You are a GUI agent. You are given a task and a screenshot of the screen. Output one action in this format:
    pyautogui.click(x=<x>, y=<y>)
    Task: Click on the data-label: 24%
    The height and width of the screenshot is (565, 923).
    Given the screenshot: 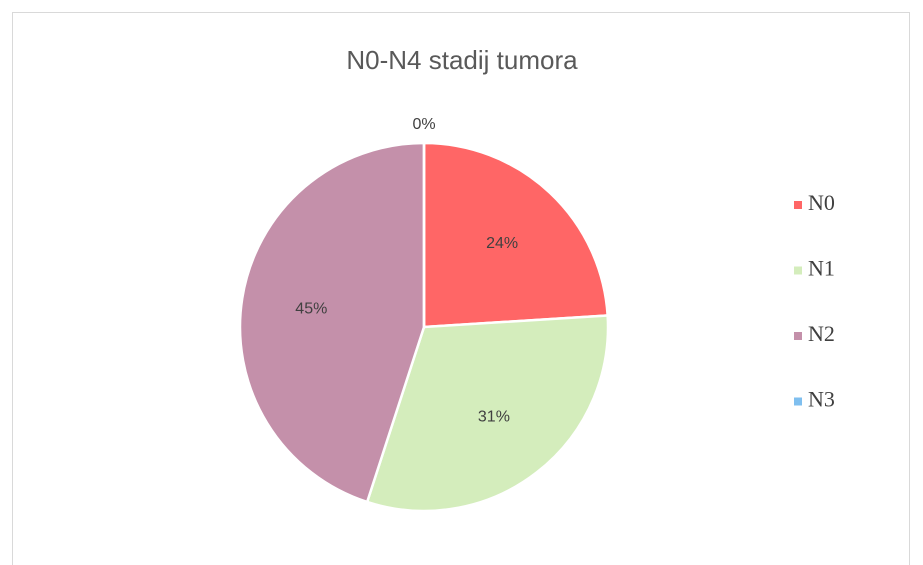 What is the action you would take?
    pyautogui.click(x=502, y=243)
    